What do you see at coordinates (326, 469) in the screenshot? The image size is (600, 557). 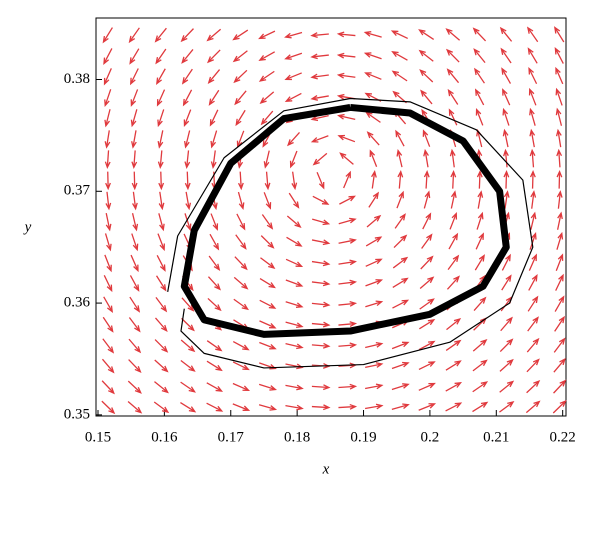 I see `x-axis-label: x` at bounding box center [326, 469].